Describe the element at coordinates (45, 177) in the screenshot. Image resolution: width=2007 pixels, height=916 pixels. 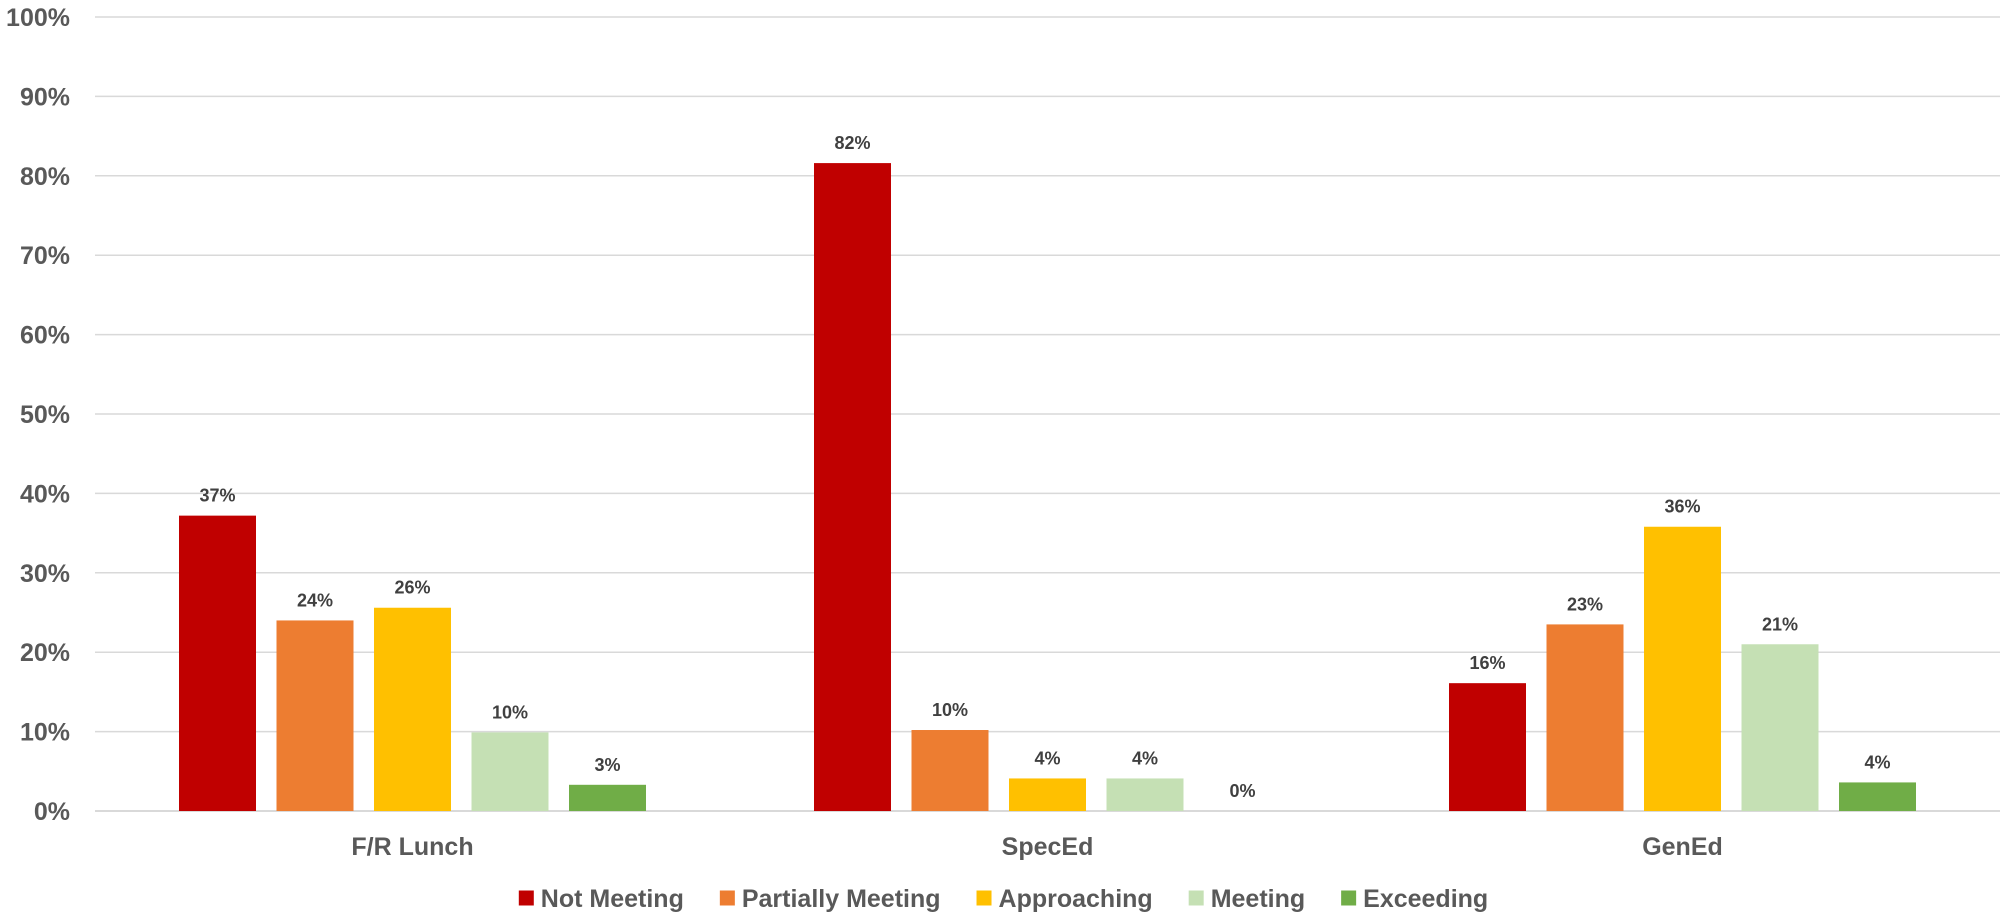
I see `y-tick-label: 80%` at that location.